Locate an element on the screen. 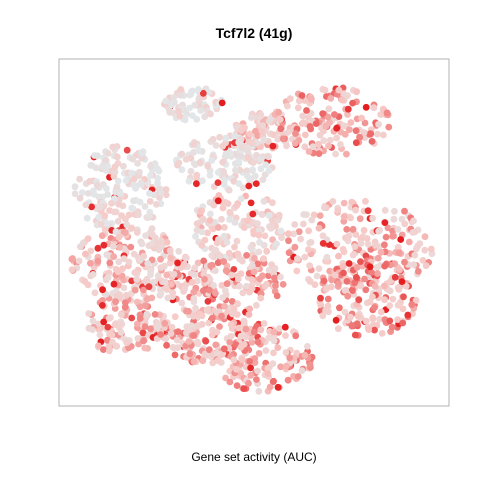 Image resolution: width=480 pixels, height=480 pixels. scatter-point-1938 is located at coordinates (254, 332).